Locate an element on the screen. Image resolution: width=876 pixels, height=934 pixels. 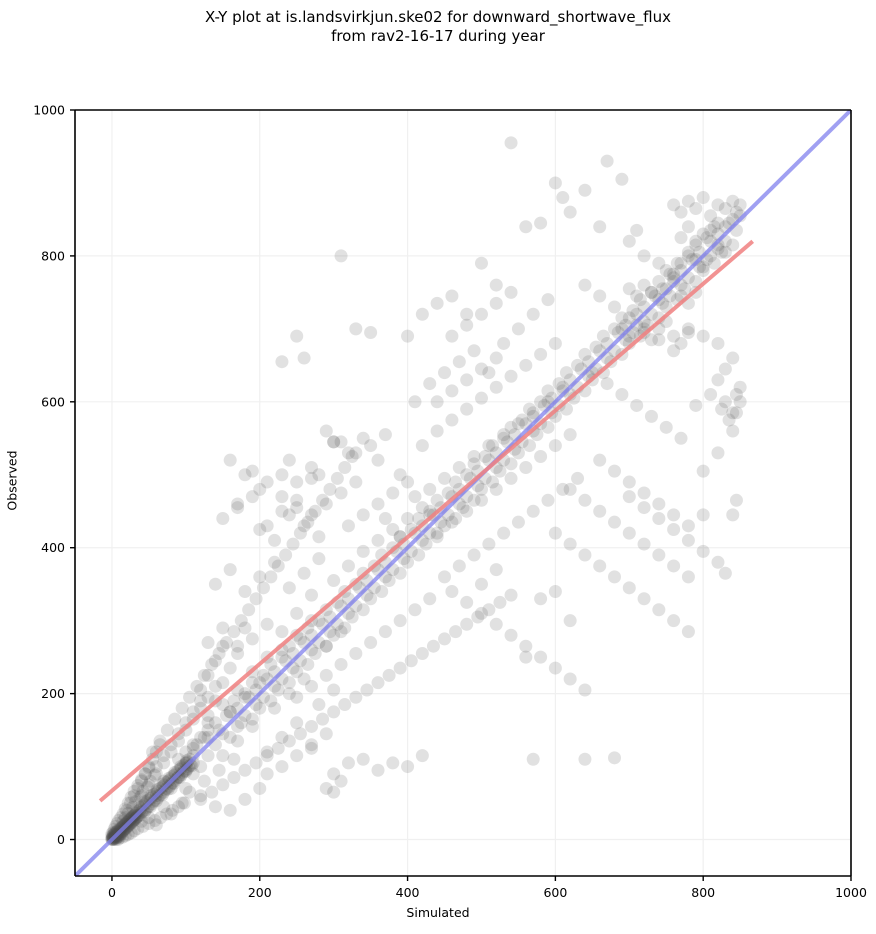
tick-label-y: 1000 is located at coordinates (49, 110).